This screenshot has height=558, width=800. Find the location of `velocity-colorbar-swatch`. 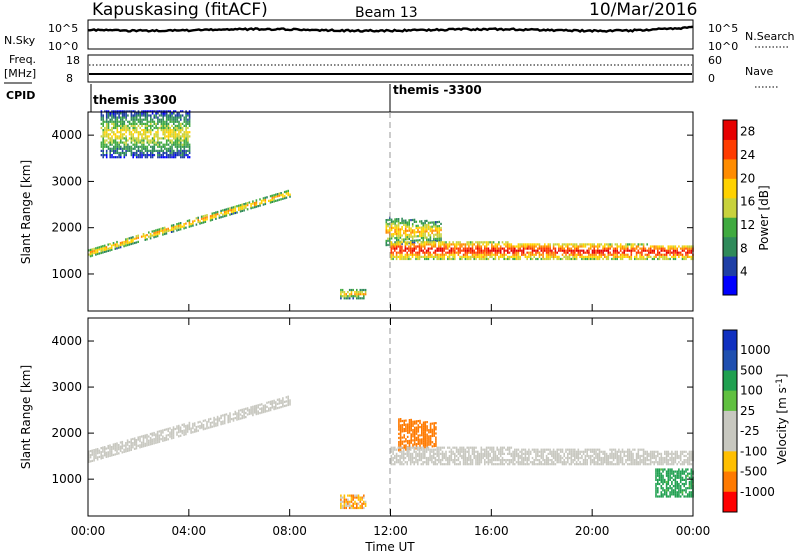

velocity-colorbar-swatch is located at coordinates (730, 502).